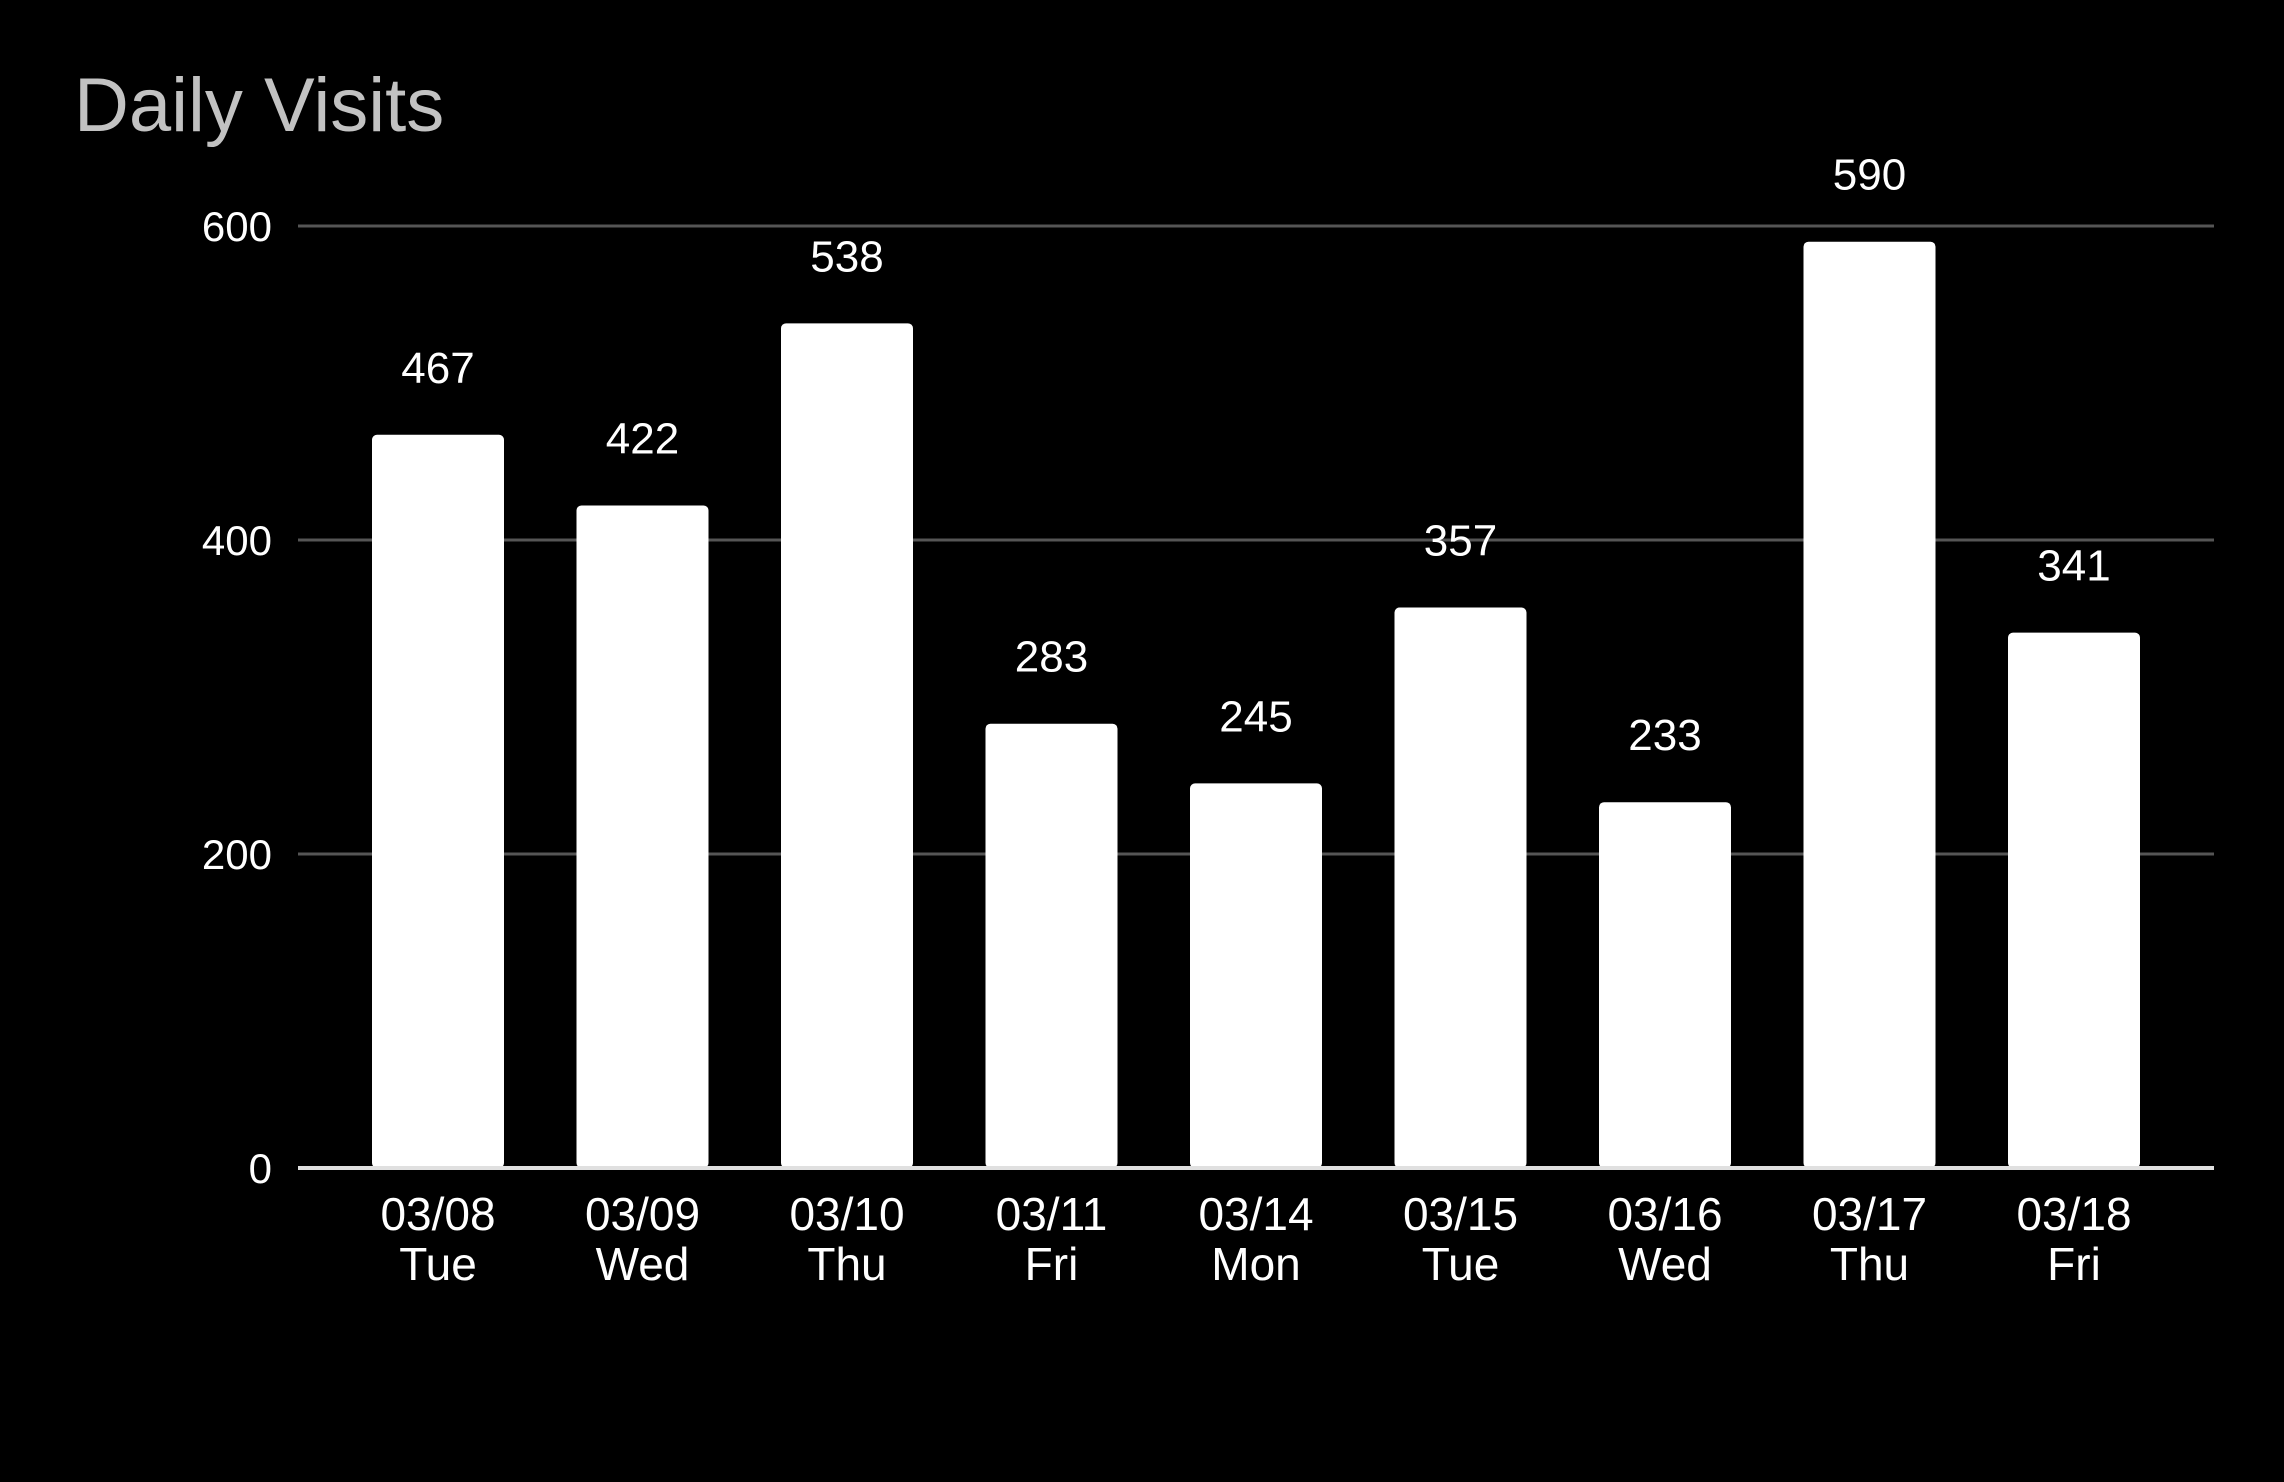 This screenshot has height=1482, width=2284. Describe the element at coordinates (1255, 1214) in the screenshot. I see `x-tick-date: 03/14` at that location.